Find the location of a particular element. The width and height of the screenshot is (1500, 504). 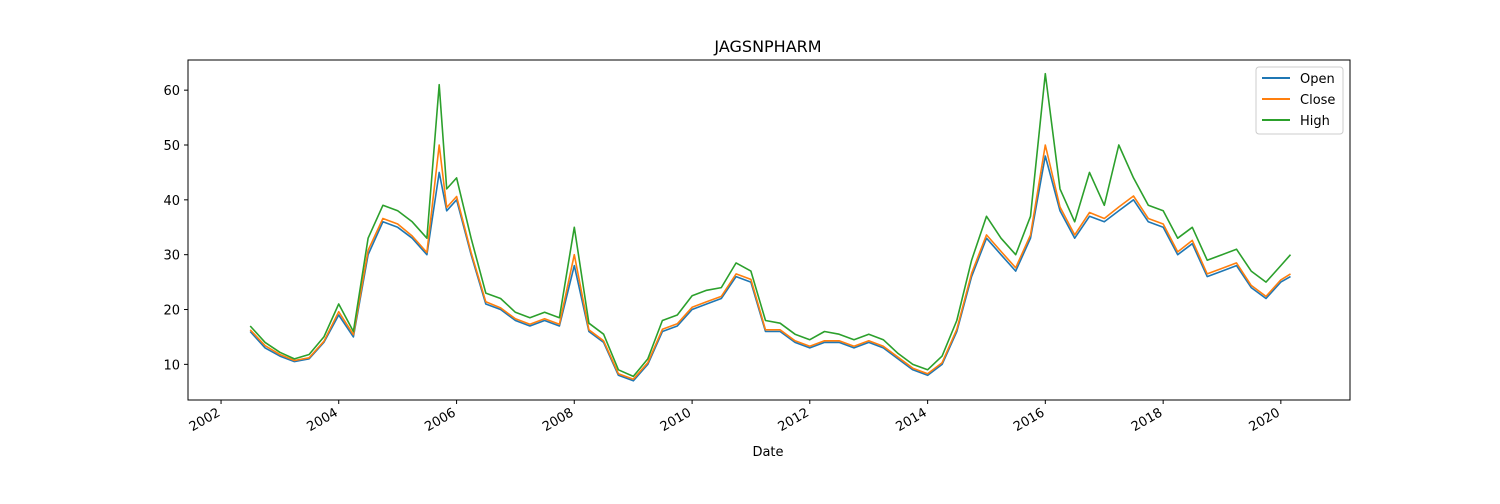

legend-label-close: Close is located at coordinates (1317, 100).